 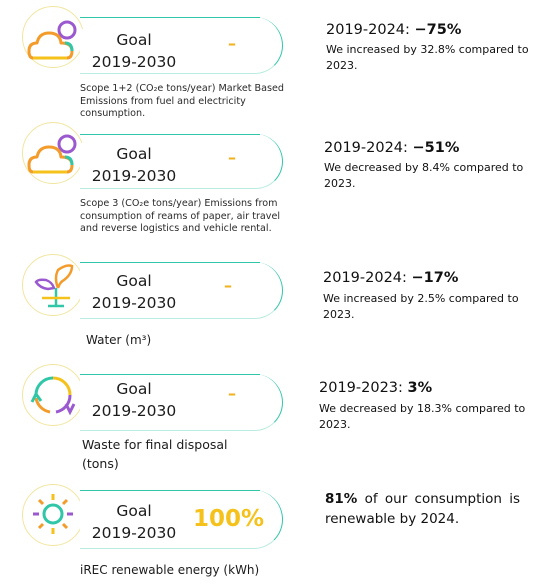 What do you see at coordinates (363, 388) in the screenshot?
I see `stat-period: 2019-2023:` at bounding box center [363, 388].